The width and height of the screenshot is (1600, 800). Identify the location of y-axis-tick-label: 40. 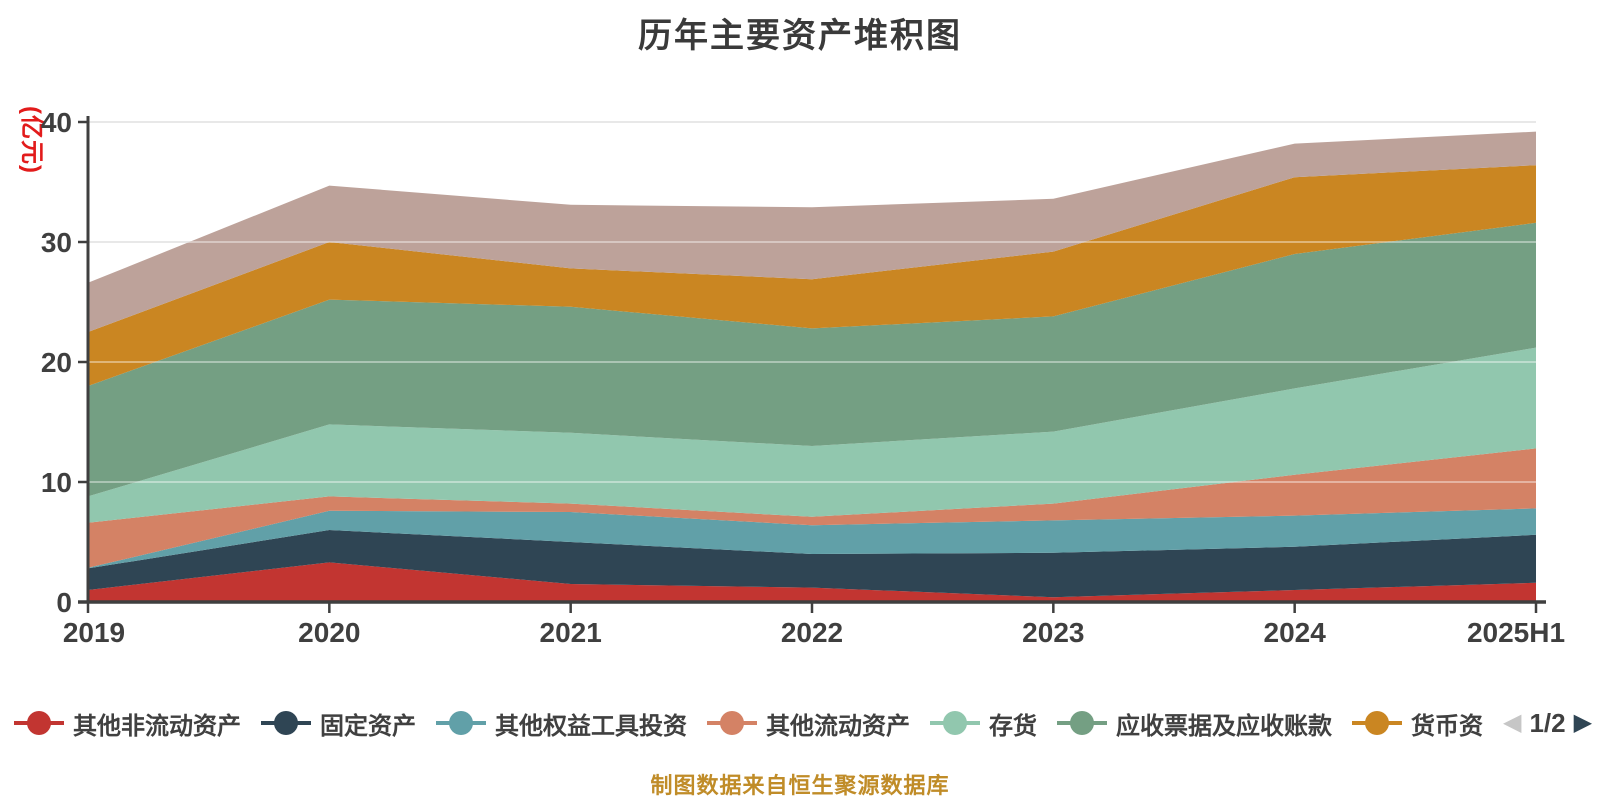
(56, 122).